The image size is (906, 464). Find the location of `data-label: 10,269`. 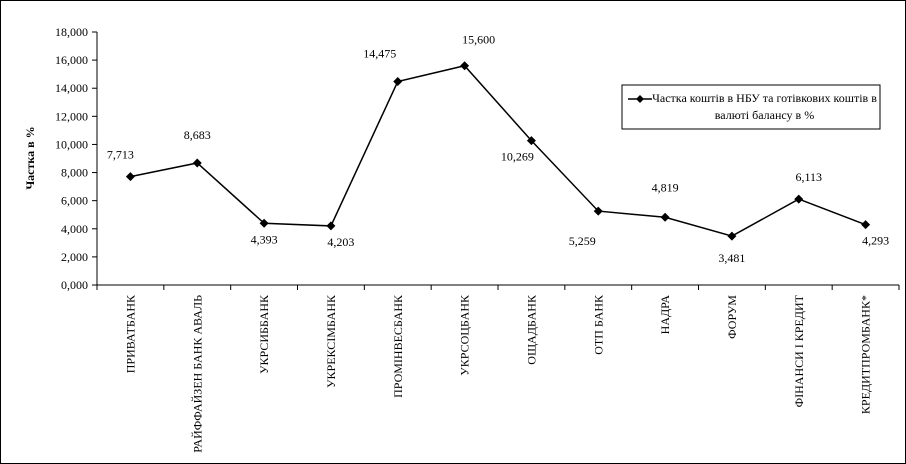

data-label: 10,269 is located at coordinates (517, 157).